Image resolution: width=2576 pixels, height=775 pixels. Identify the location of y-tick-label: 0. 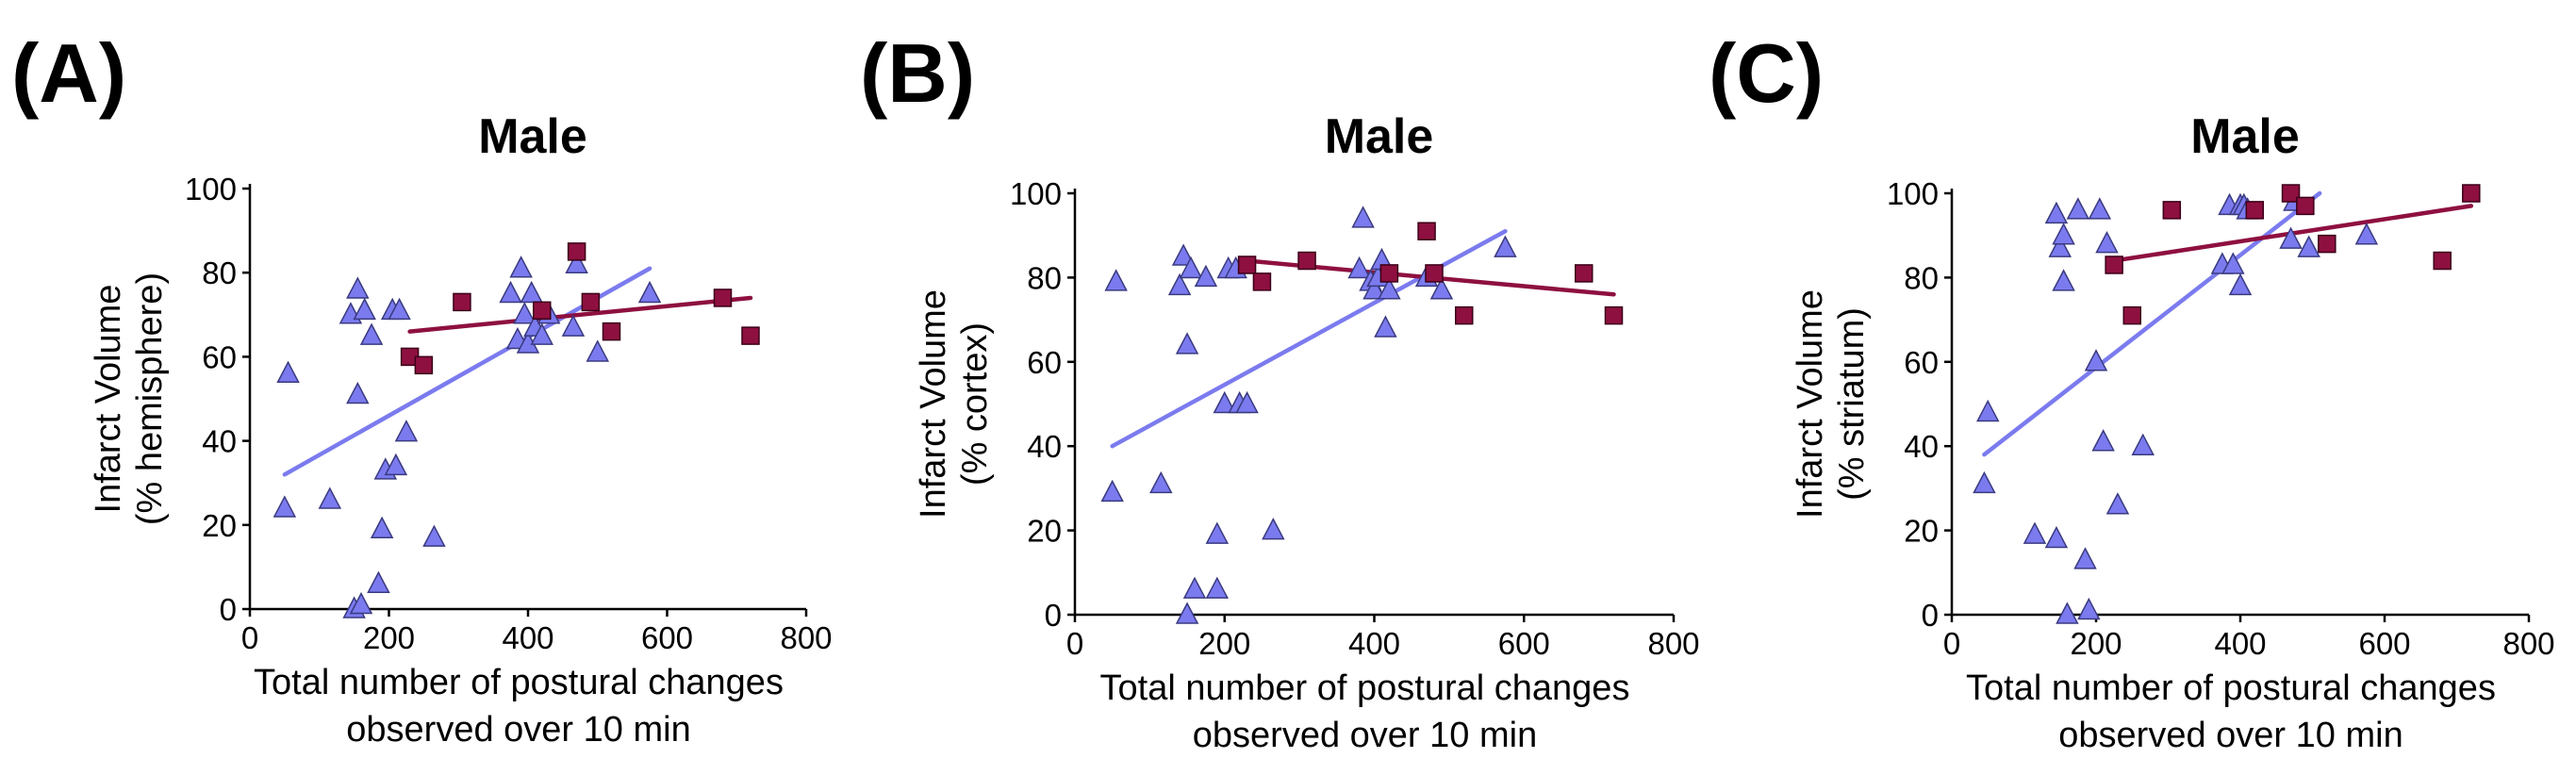
(228, 609).